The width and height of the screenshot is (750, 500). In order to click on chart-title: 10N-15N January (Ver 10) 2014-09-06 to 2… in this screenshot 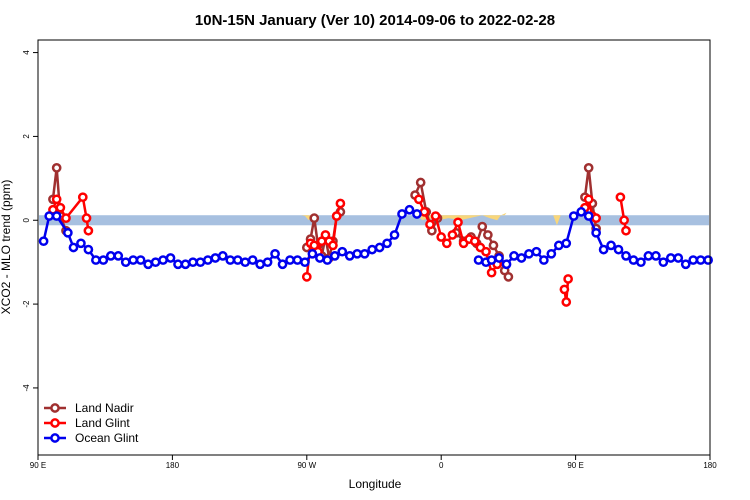, I will do `click(375, 20)`.